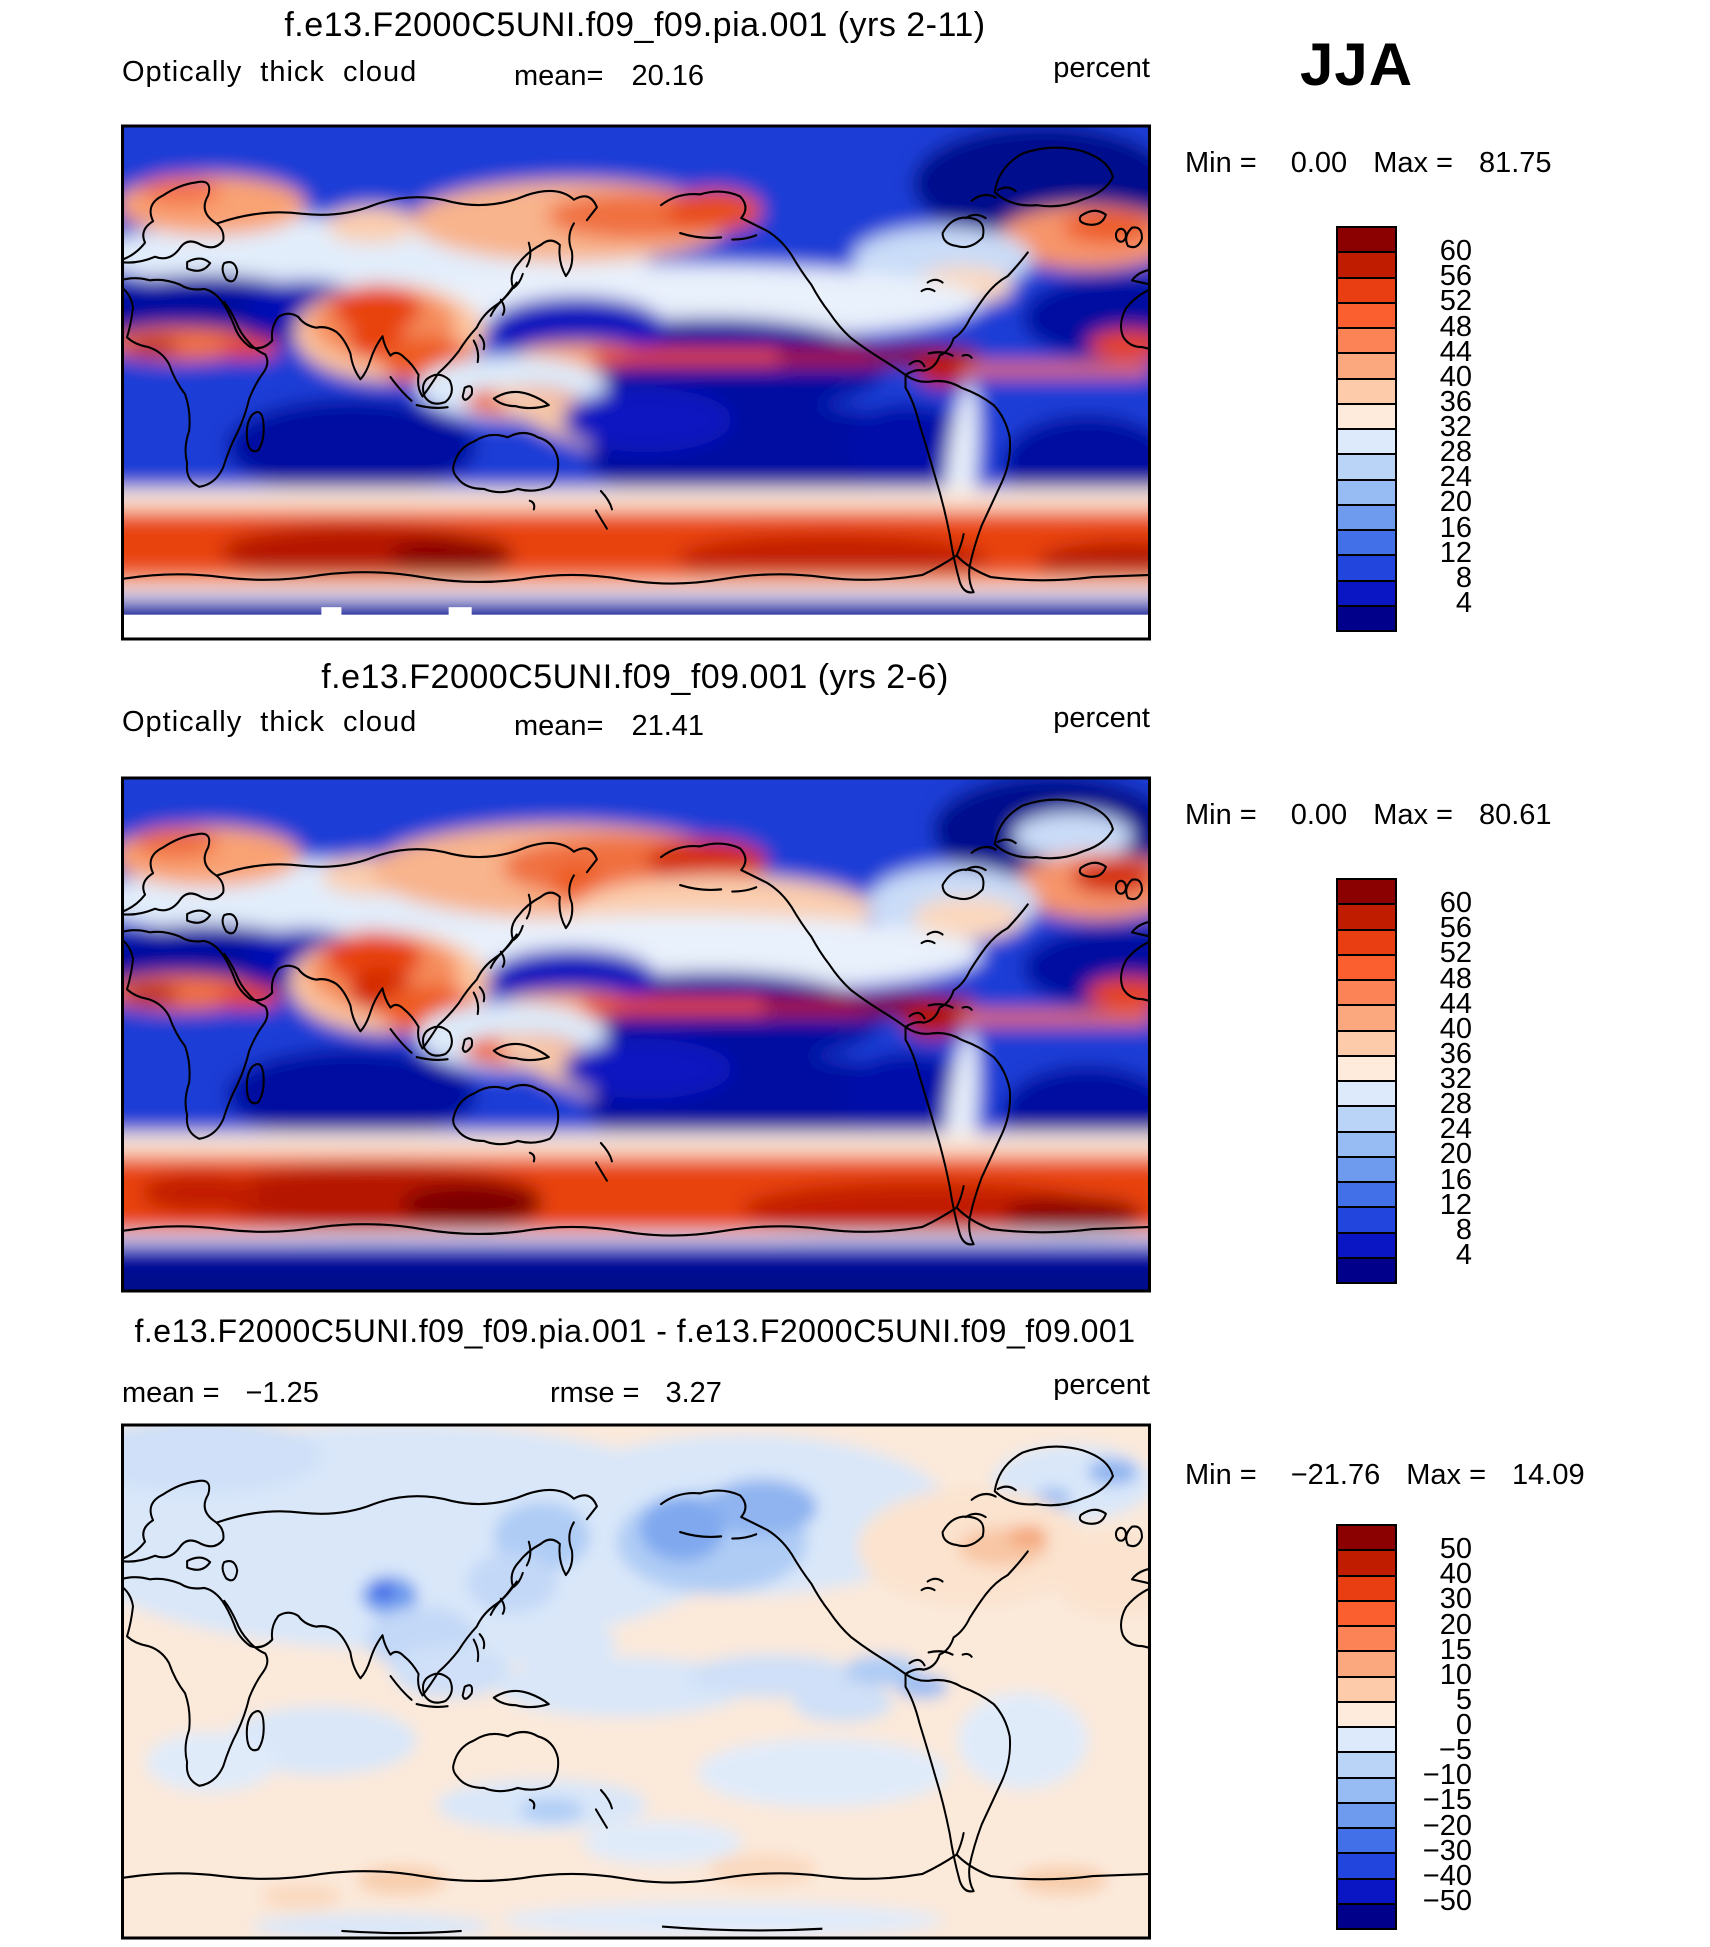 The width and height of the screenshot is (1710, 1947). What do you see at coordinates (1366, 1727) in the screenshot?
I see `colorbar-difference` at bounding box center [1366, 1727].